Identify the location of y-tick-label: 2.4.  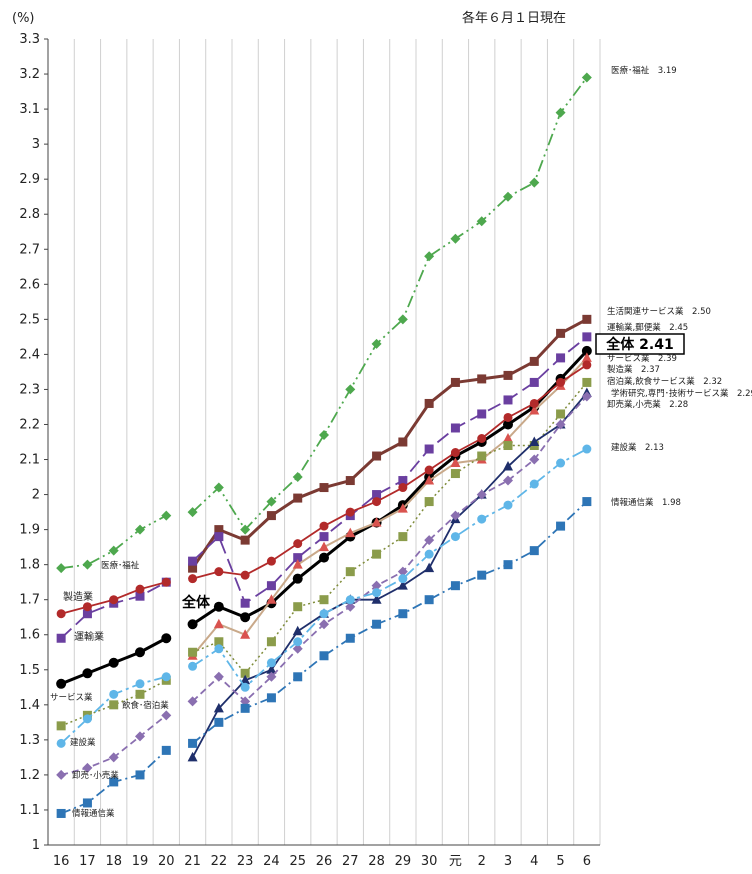
(29, 354).